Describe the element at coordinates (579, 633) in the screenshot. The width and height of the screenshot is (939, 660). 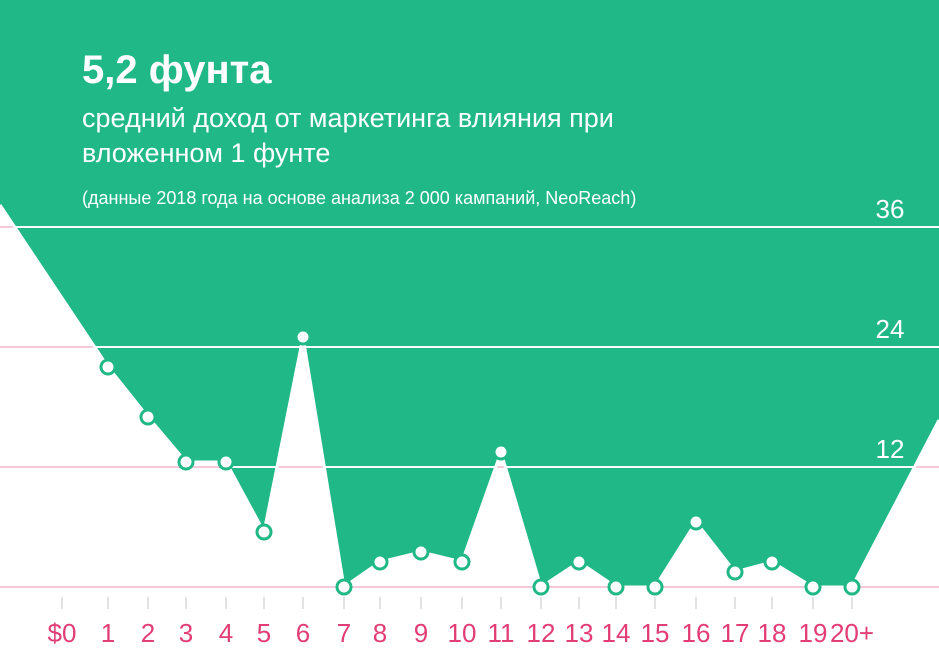
I see `x-tick-label-13: 13` at that location.